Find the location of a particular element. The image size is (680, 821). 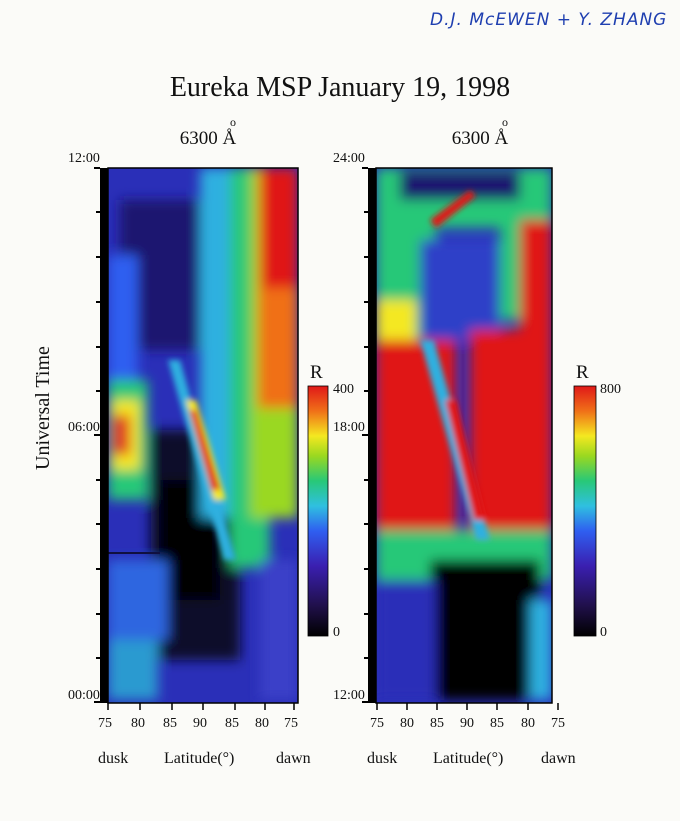

right-colorbar-min: 0 is located at coordinates (603, 632).